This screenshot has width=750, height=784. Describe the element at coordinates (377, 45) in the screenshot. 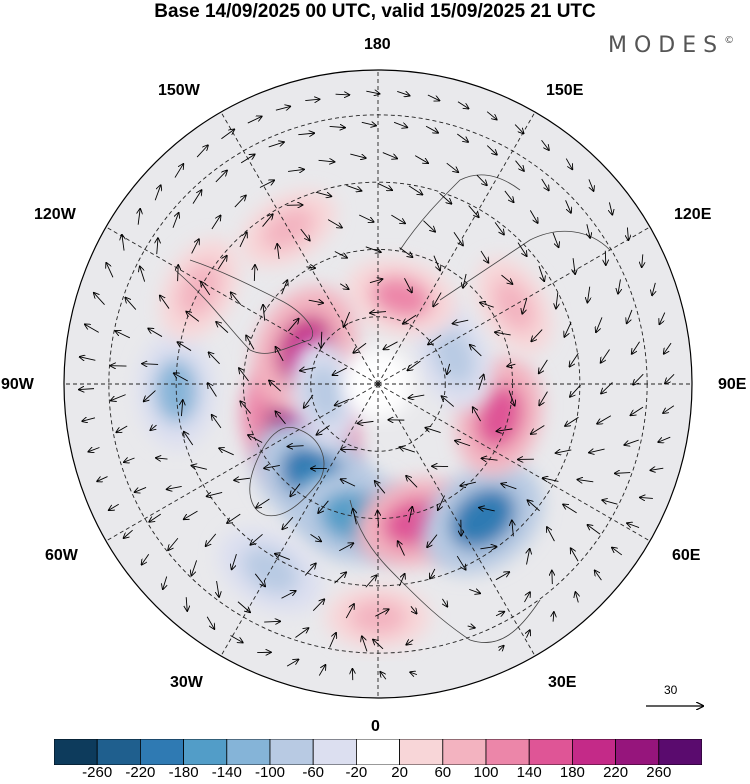

I see `lon-label-180: 180` at that location.